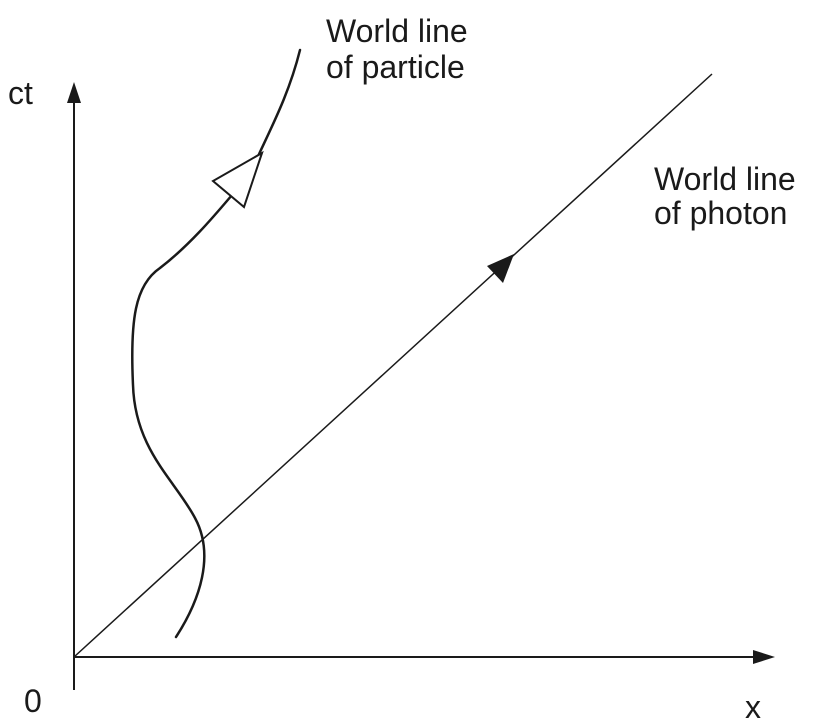 The width and height of the screenshot is (820, 722). What do you see at coordinates (725, 179) in the screenshot?
I see `photon-label-line1: World line` at bounding box center [725, 179].